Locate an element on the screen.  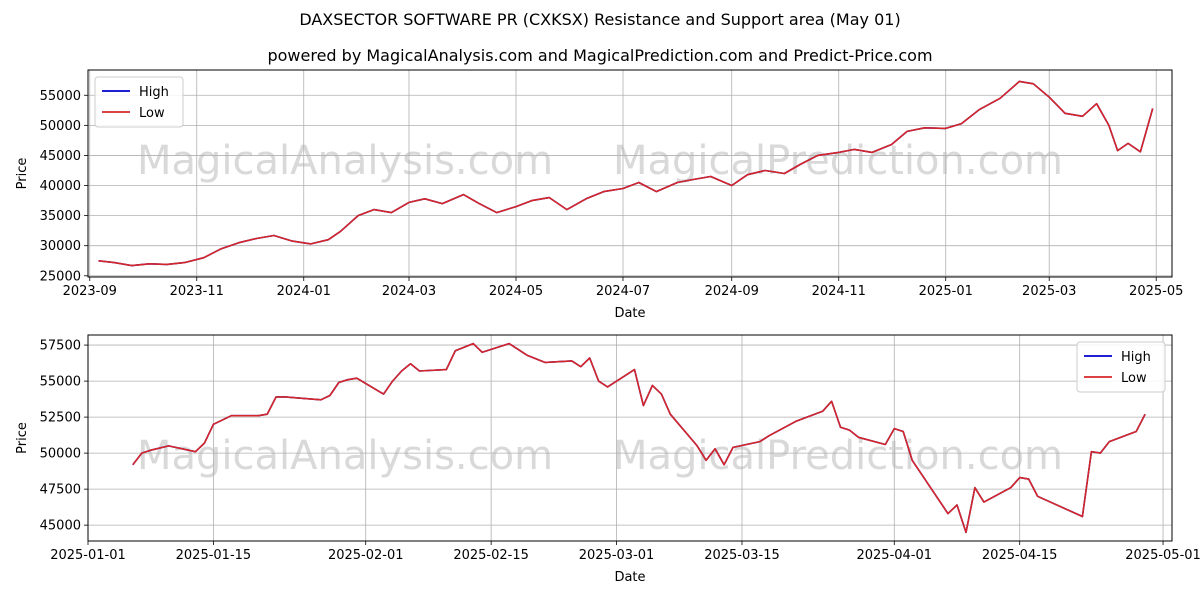
x-tick-label: 2025-03 is located at coordinates (1049, 291).